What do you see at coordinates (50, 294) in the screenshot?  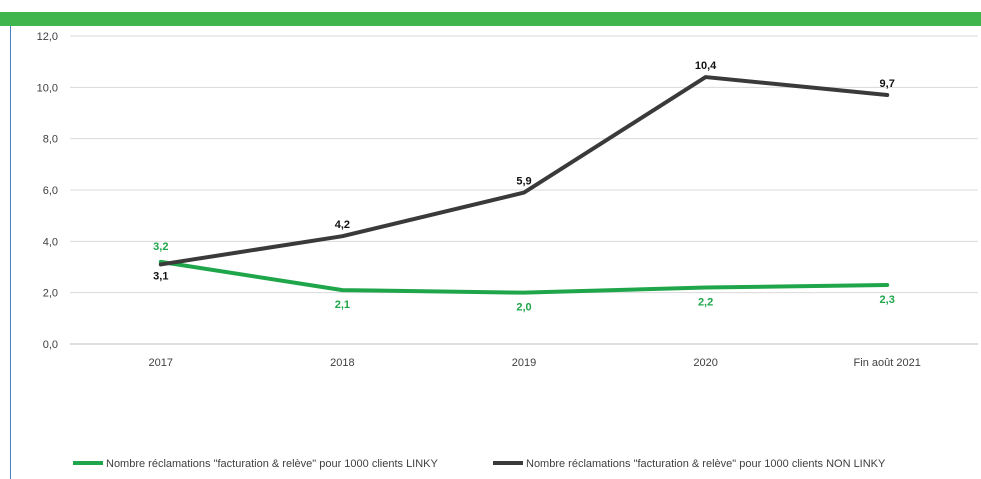 I see `y-tick-label: 2,0` at bounding box center [50, 294].